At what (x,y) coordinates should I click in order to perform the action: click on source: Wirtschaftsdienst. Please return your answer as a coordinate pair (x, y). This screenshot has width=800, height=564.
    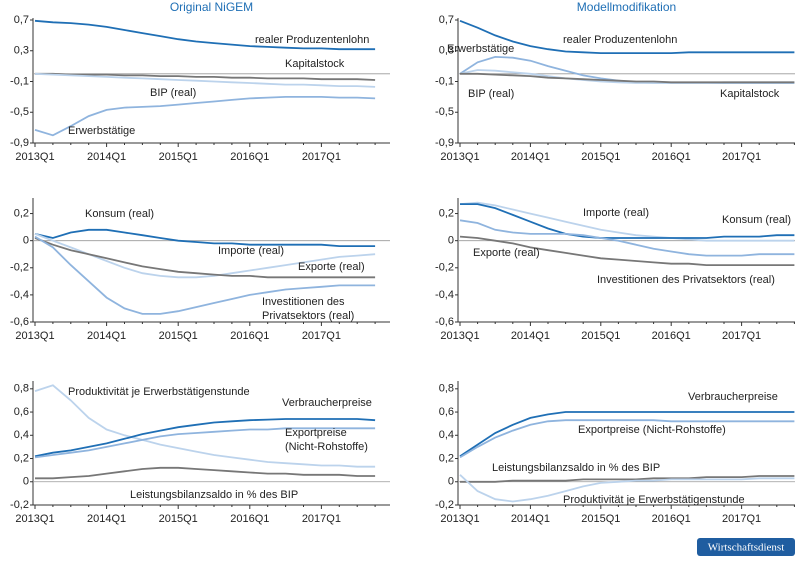
    Looking at the image, I should click on (746, 548).